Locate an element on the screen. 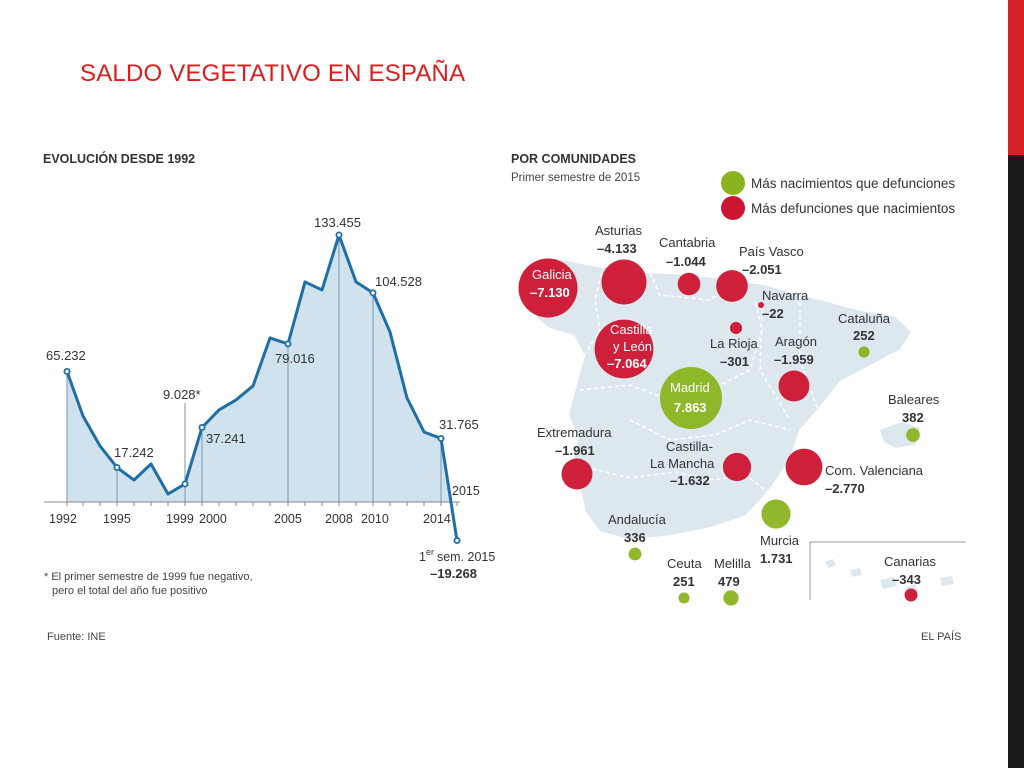  region-value-canarias: –343 is located at coordinates (906, 579).